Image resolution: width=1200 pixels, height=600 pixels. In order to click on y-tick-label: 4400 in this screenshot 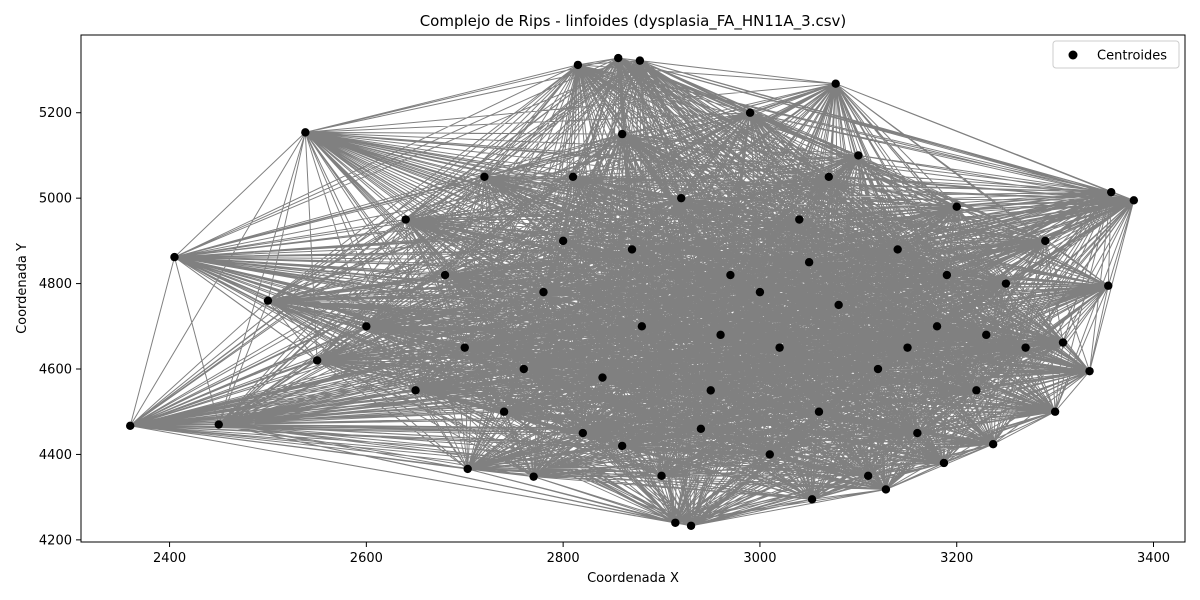, I will do `click(55, 455)`.